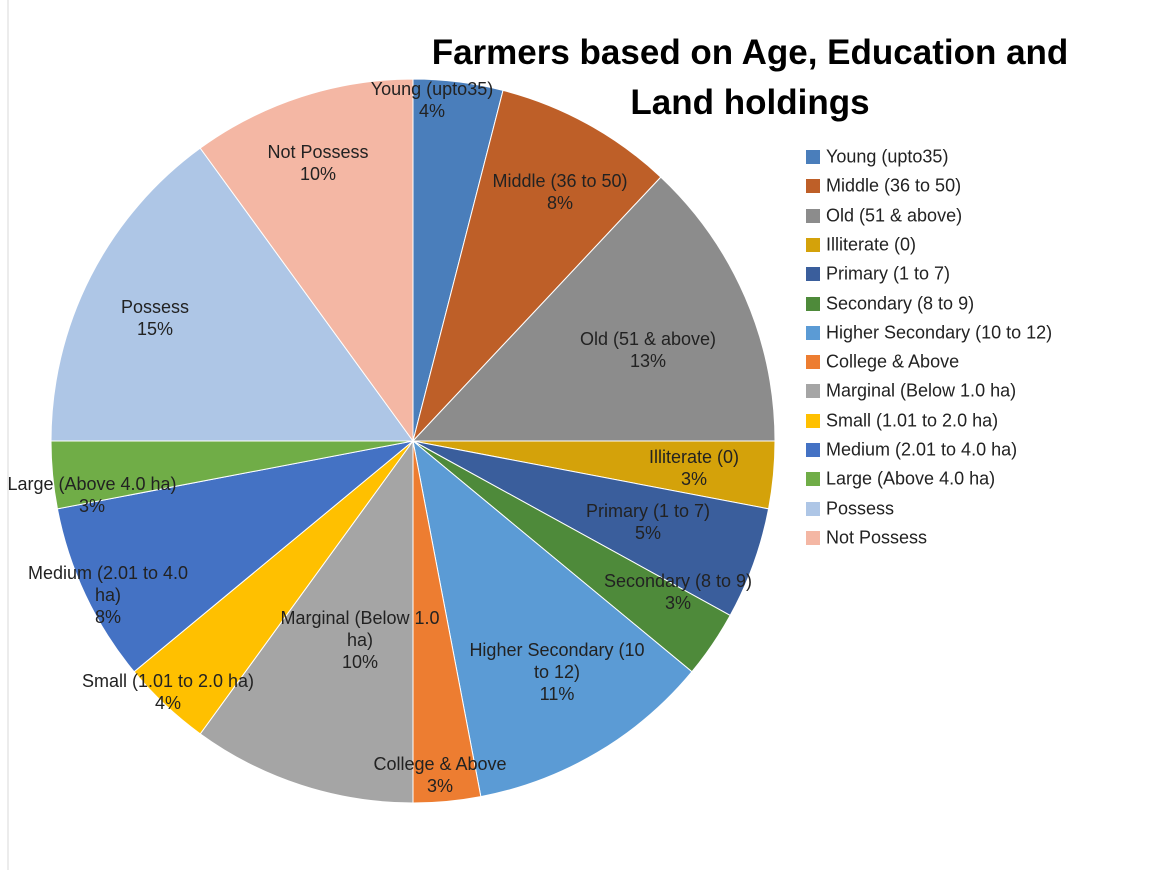 The width and height of the screenshot is (1149, 870). What do you see at coordinates (893, 361) in the screenshot?
I see `legend-label: College & Above` at bounding box center [893, 361].